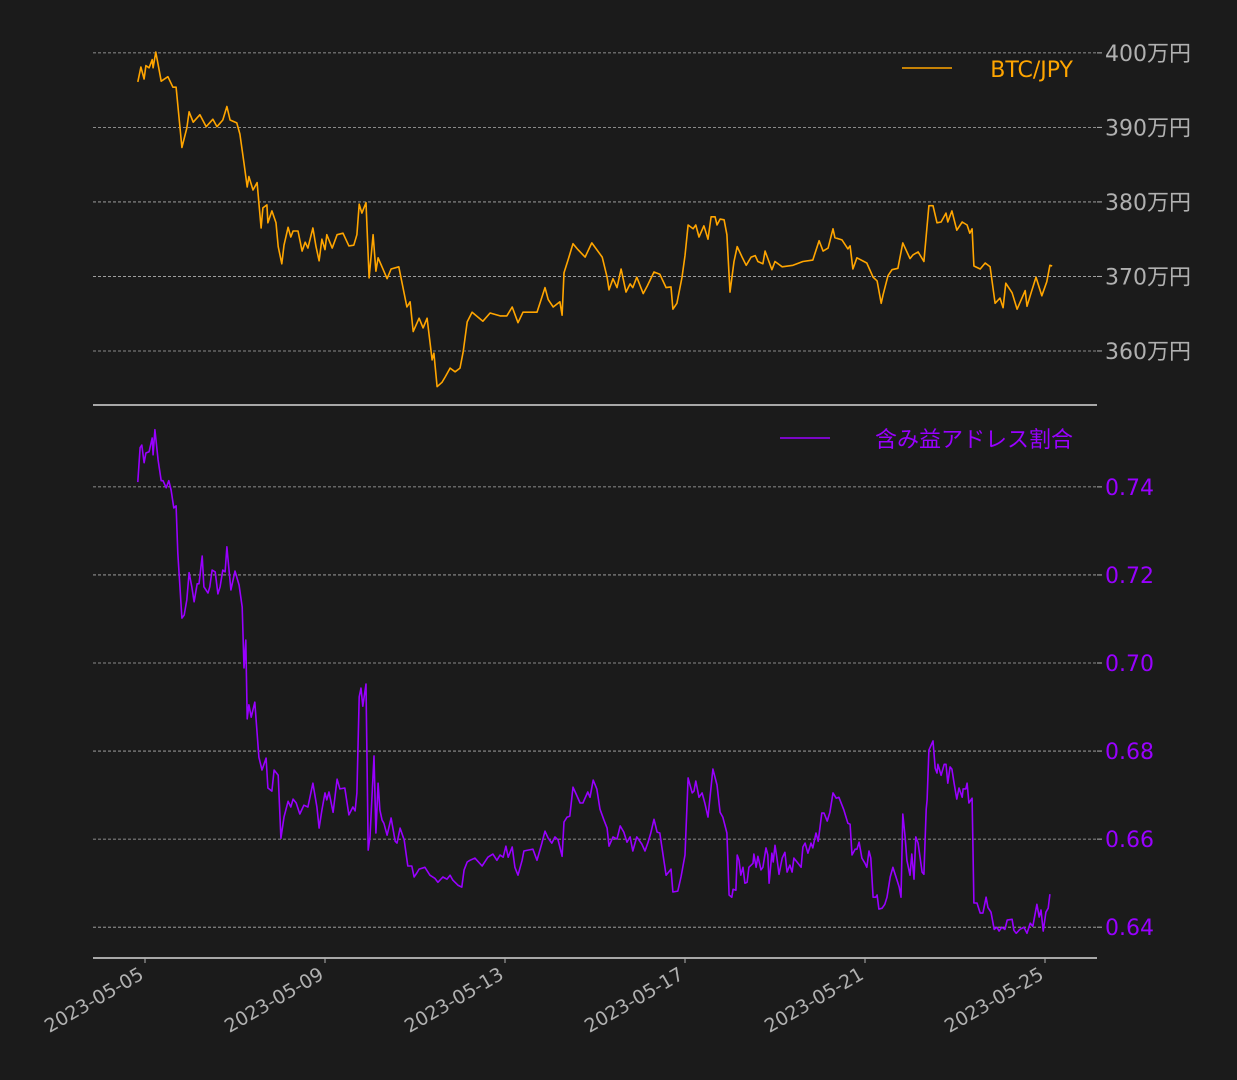 The width and height of the screenshot is (1237, 1080). I want to click on x-tick-label: 2023-05-25, so click(994, 1000).